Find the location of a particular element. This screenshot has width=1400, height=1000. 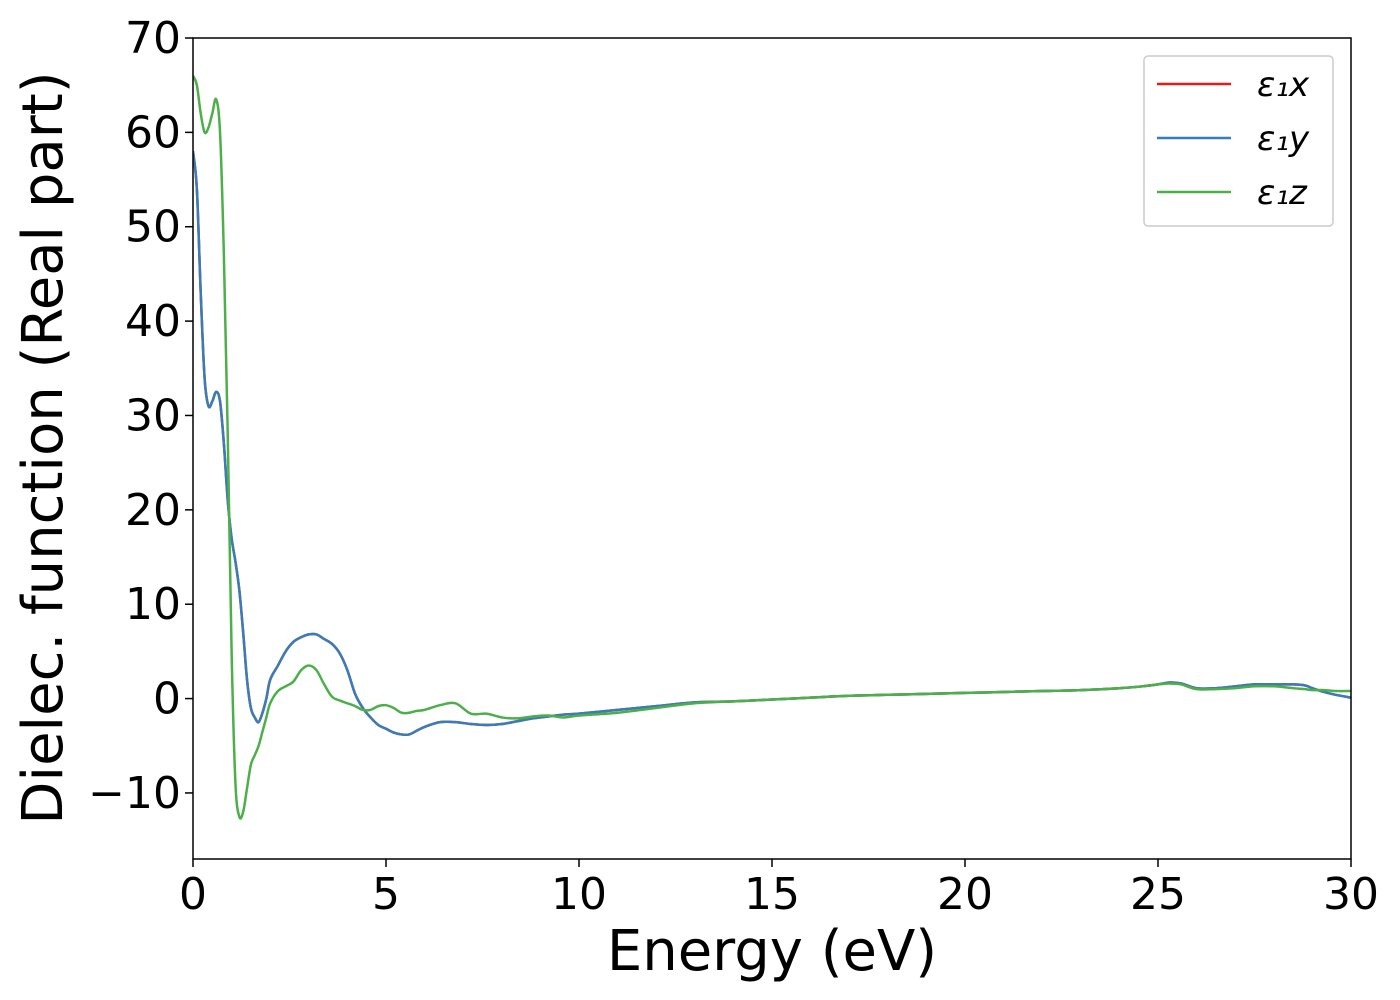

x-tick-label: 20 is located at coordinates (965, 894).